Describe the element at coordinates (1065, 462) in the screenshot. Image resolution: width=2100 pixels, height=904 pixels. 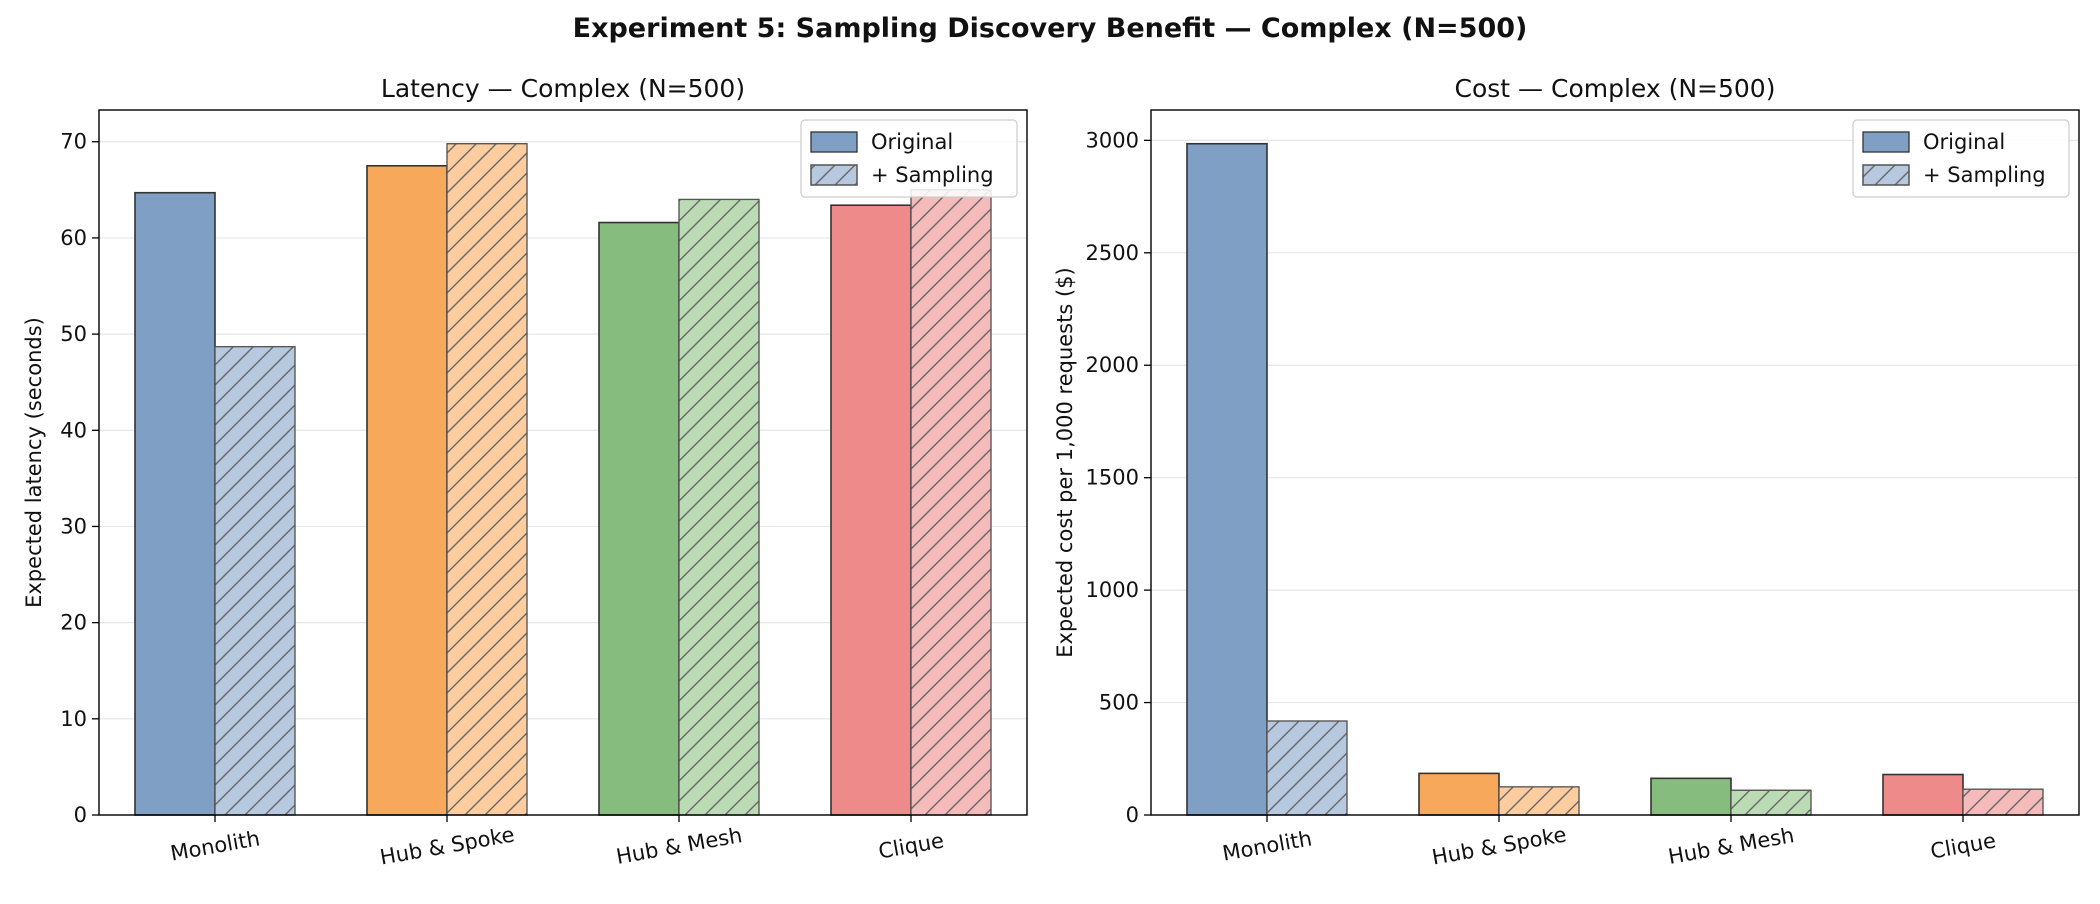
I see `y-axis-label: Expected cost per 1,000 requests ($)` at that location.